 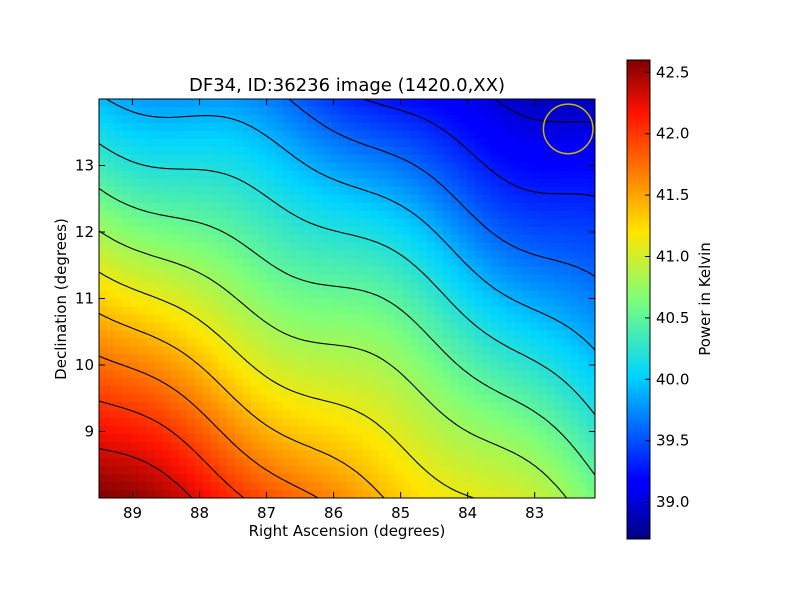 What do you see at coordinates (672, 502) in the screenshot?
I see `colorbar-tick-label: 39.0` at bounding box center [672, 502].